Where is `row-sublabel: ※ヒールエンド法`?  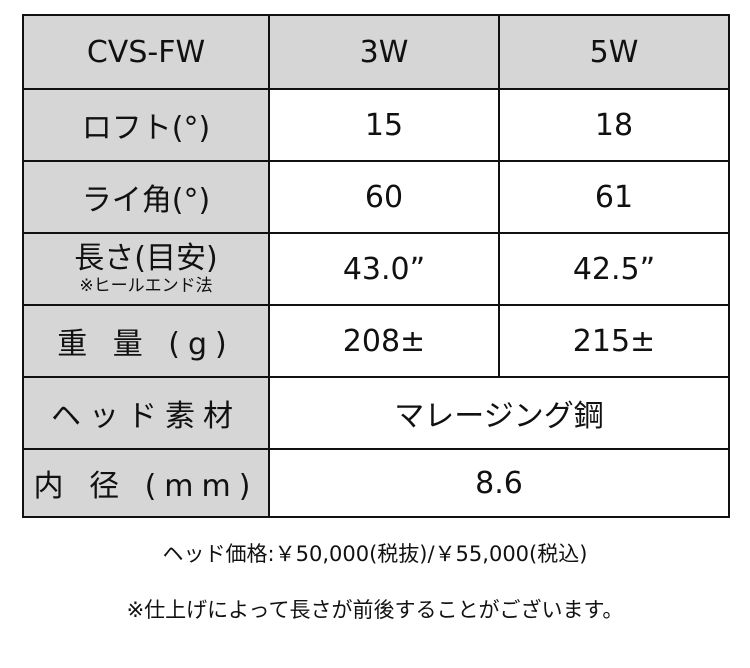
row-sublabel: ※ヒールエンド法 is located at coordinates (146, 286).